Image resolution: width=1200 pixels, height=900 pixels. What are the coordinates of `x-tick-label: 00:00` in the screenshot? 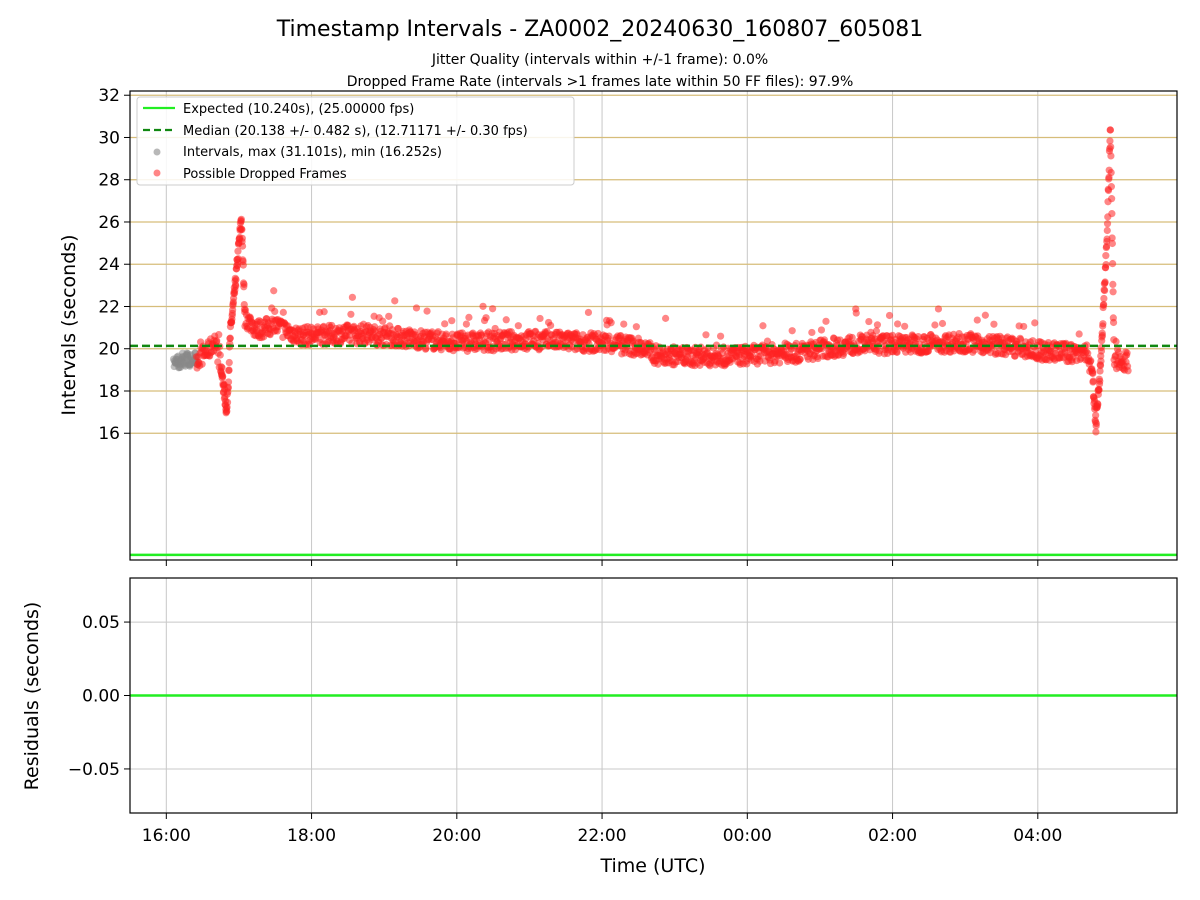 It's located at (747, 836).